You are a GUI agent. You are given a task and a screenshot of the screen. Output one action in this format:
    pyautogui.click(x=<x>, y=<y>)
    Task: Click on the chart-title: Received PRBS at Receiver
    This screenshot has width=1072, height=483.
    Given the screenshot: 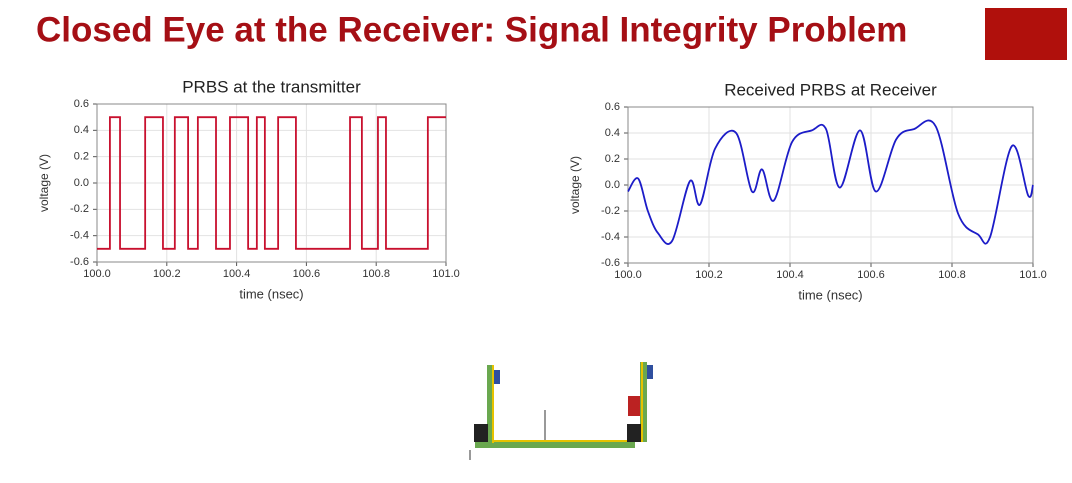 What is the action you would take?
    pyautogui.click(x=830, y=89)
    